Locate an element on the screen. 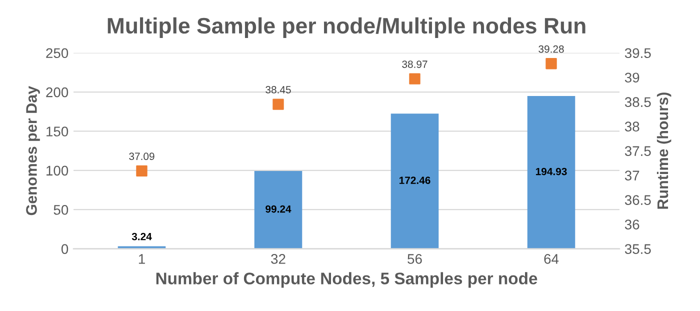  x-tick-label: 32 is located at coordinates (278, 259).